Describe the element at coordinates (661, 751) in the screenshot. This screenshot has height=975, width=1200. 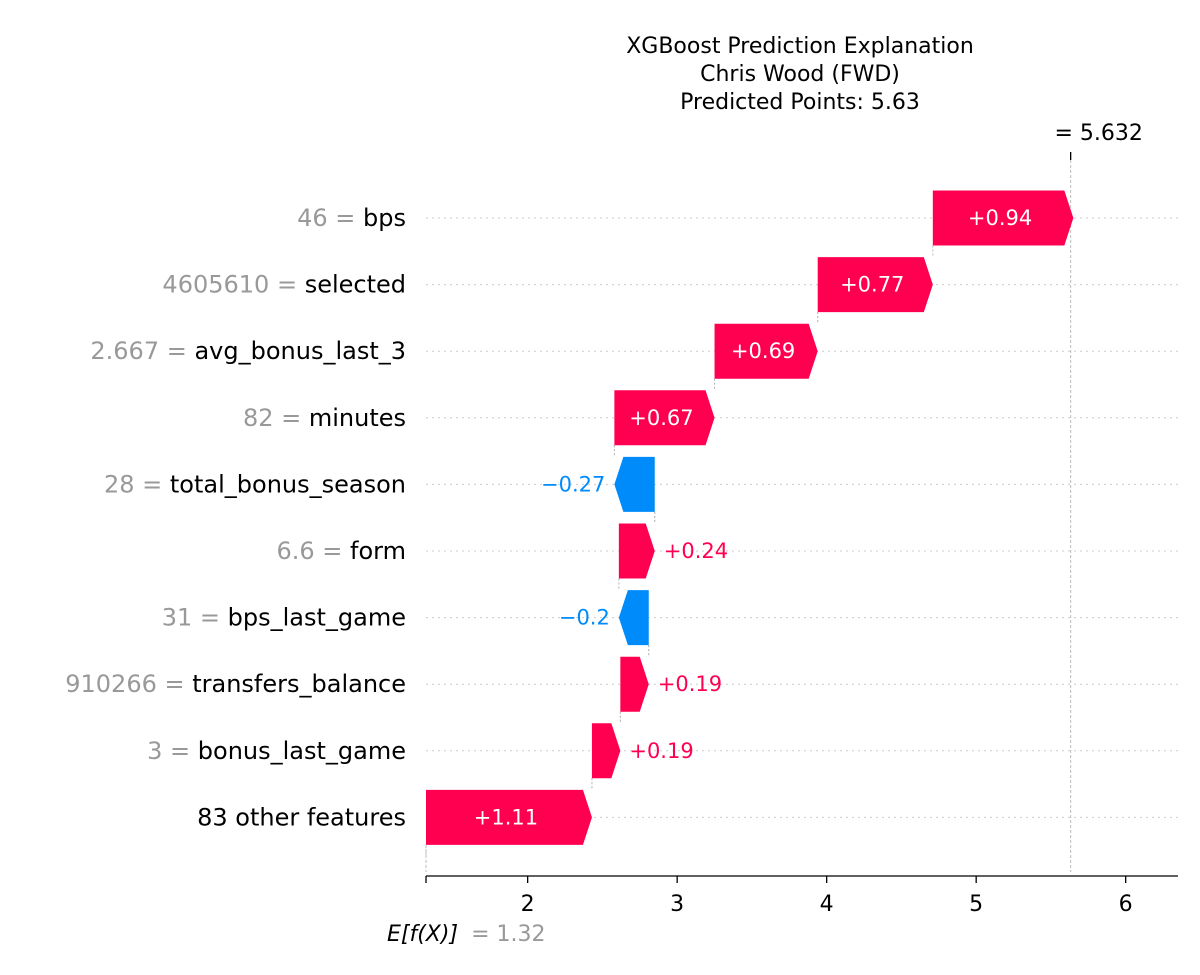
I see `bar-label-9: +0.19` at that location.